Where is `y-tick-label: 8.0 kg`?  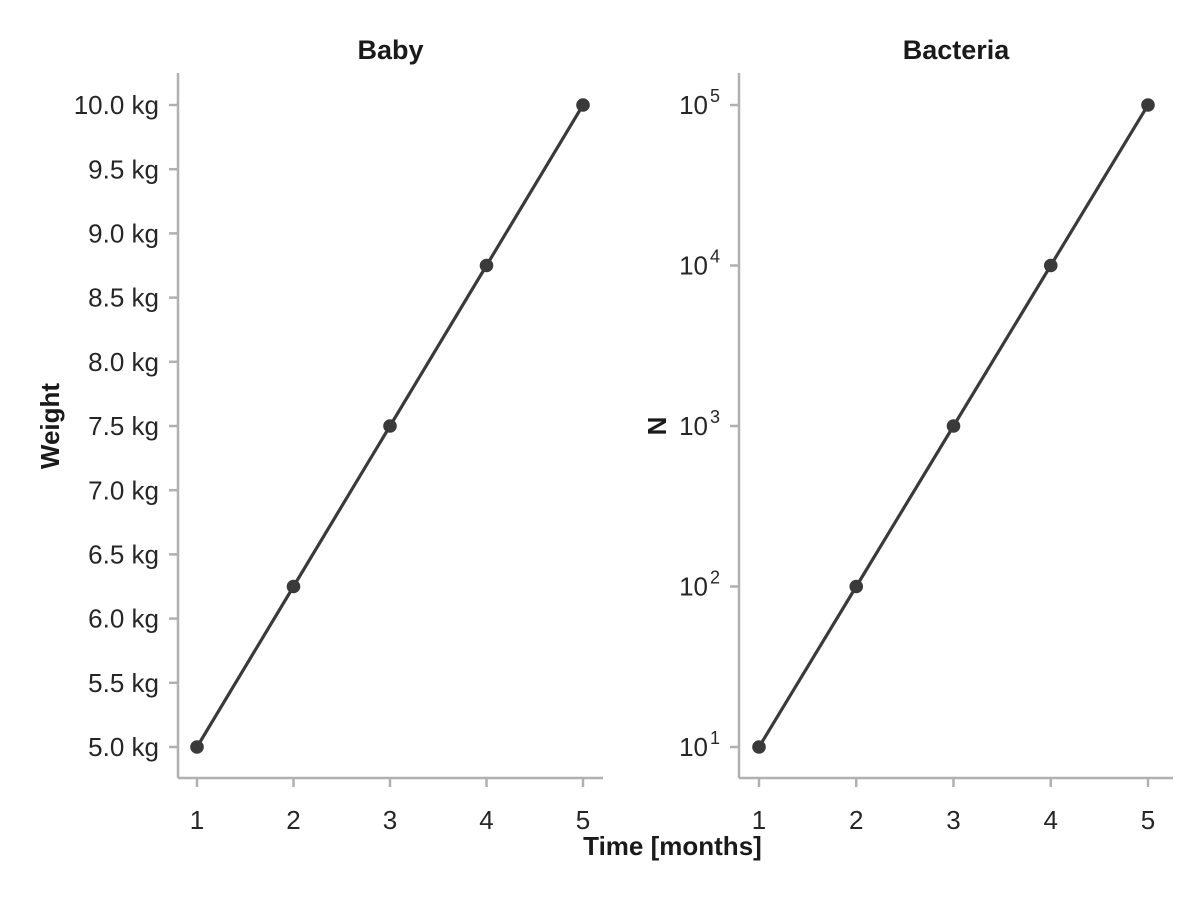
y-tick-label: 8.0 kg is located at coordinates (123, 362).